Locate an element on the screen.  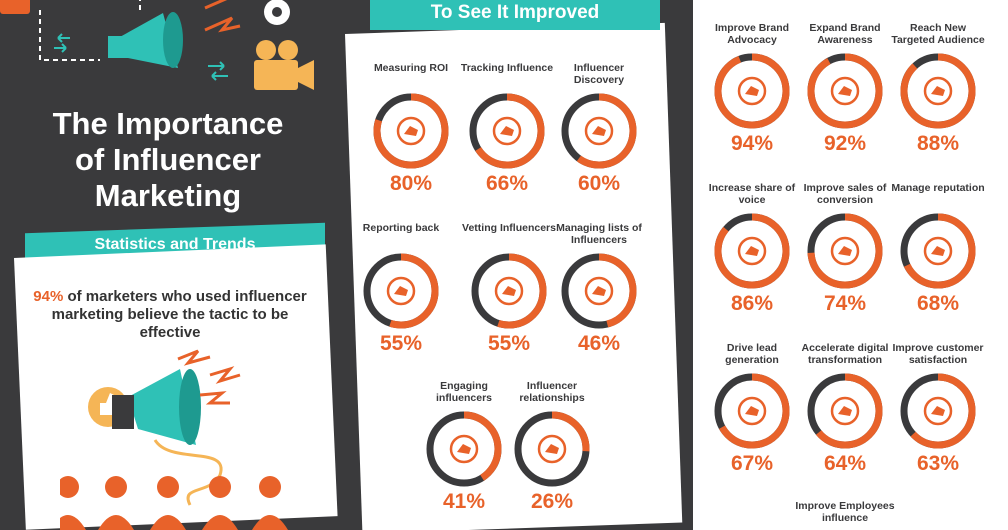
title-line-1: The Importance is located at coordinates (168, 123).